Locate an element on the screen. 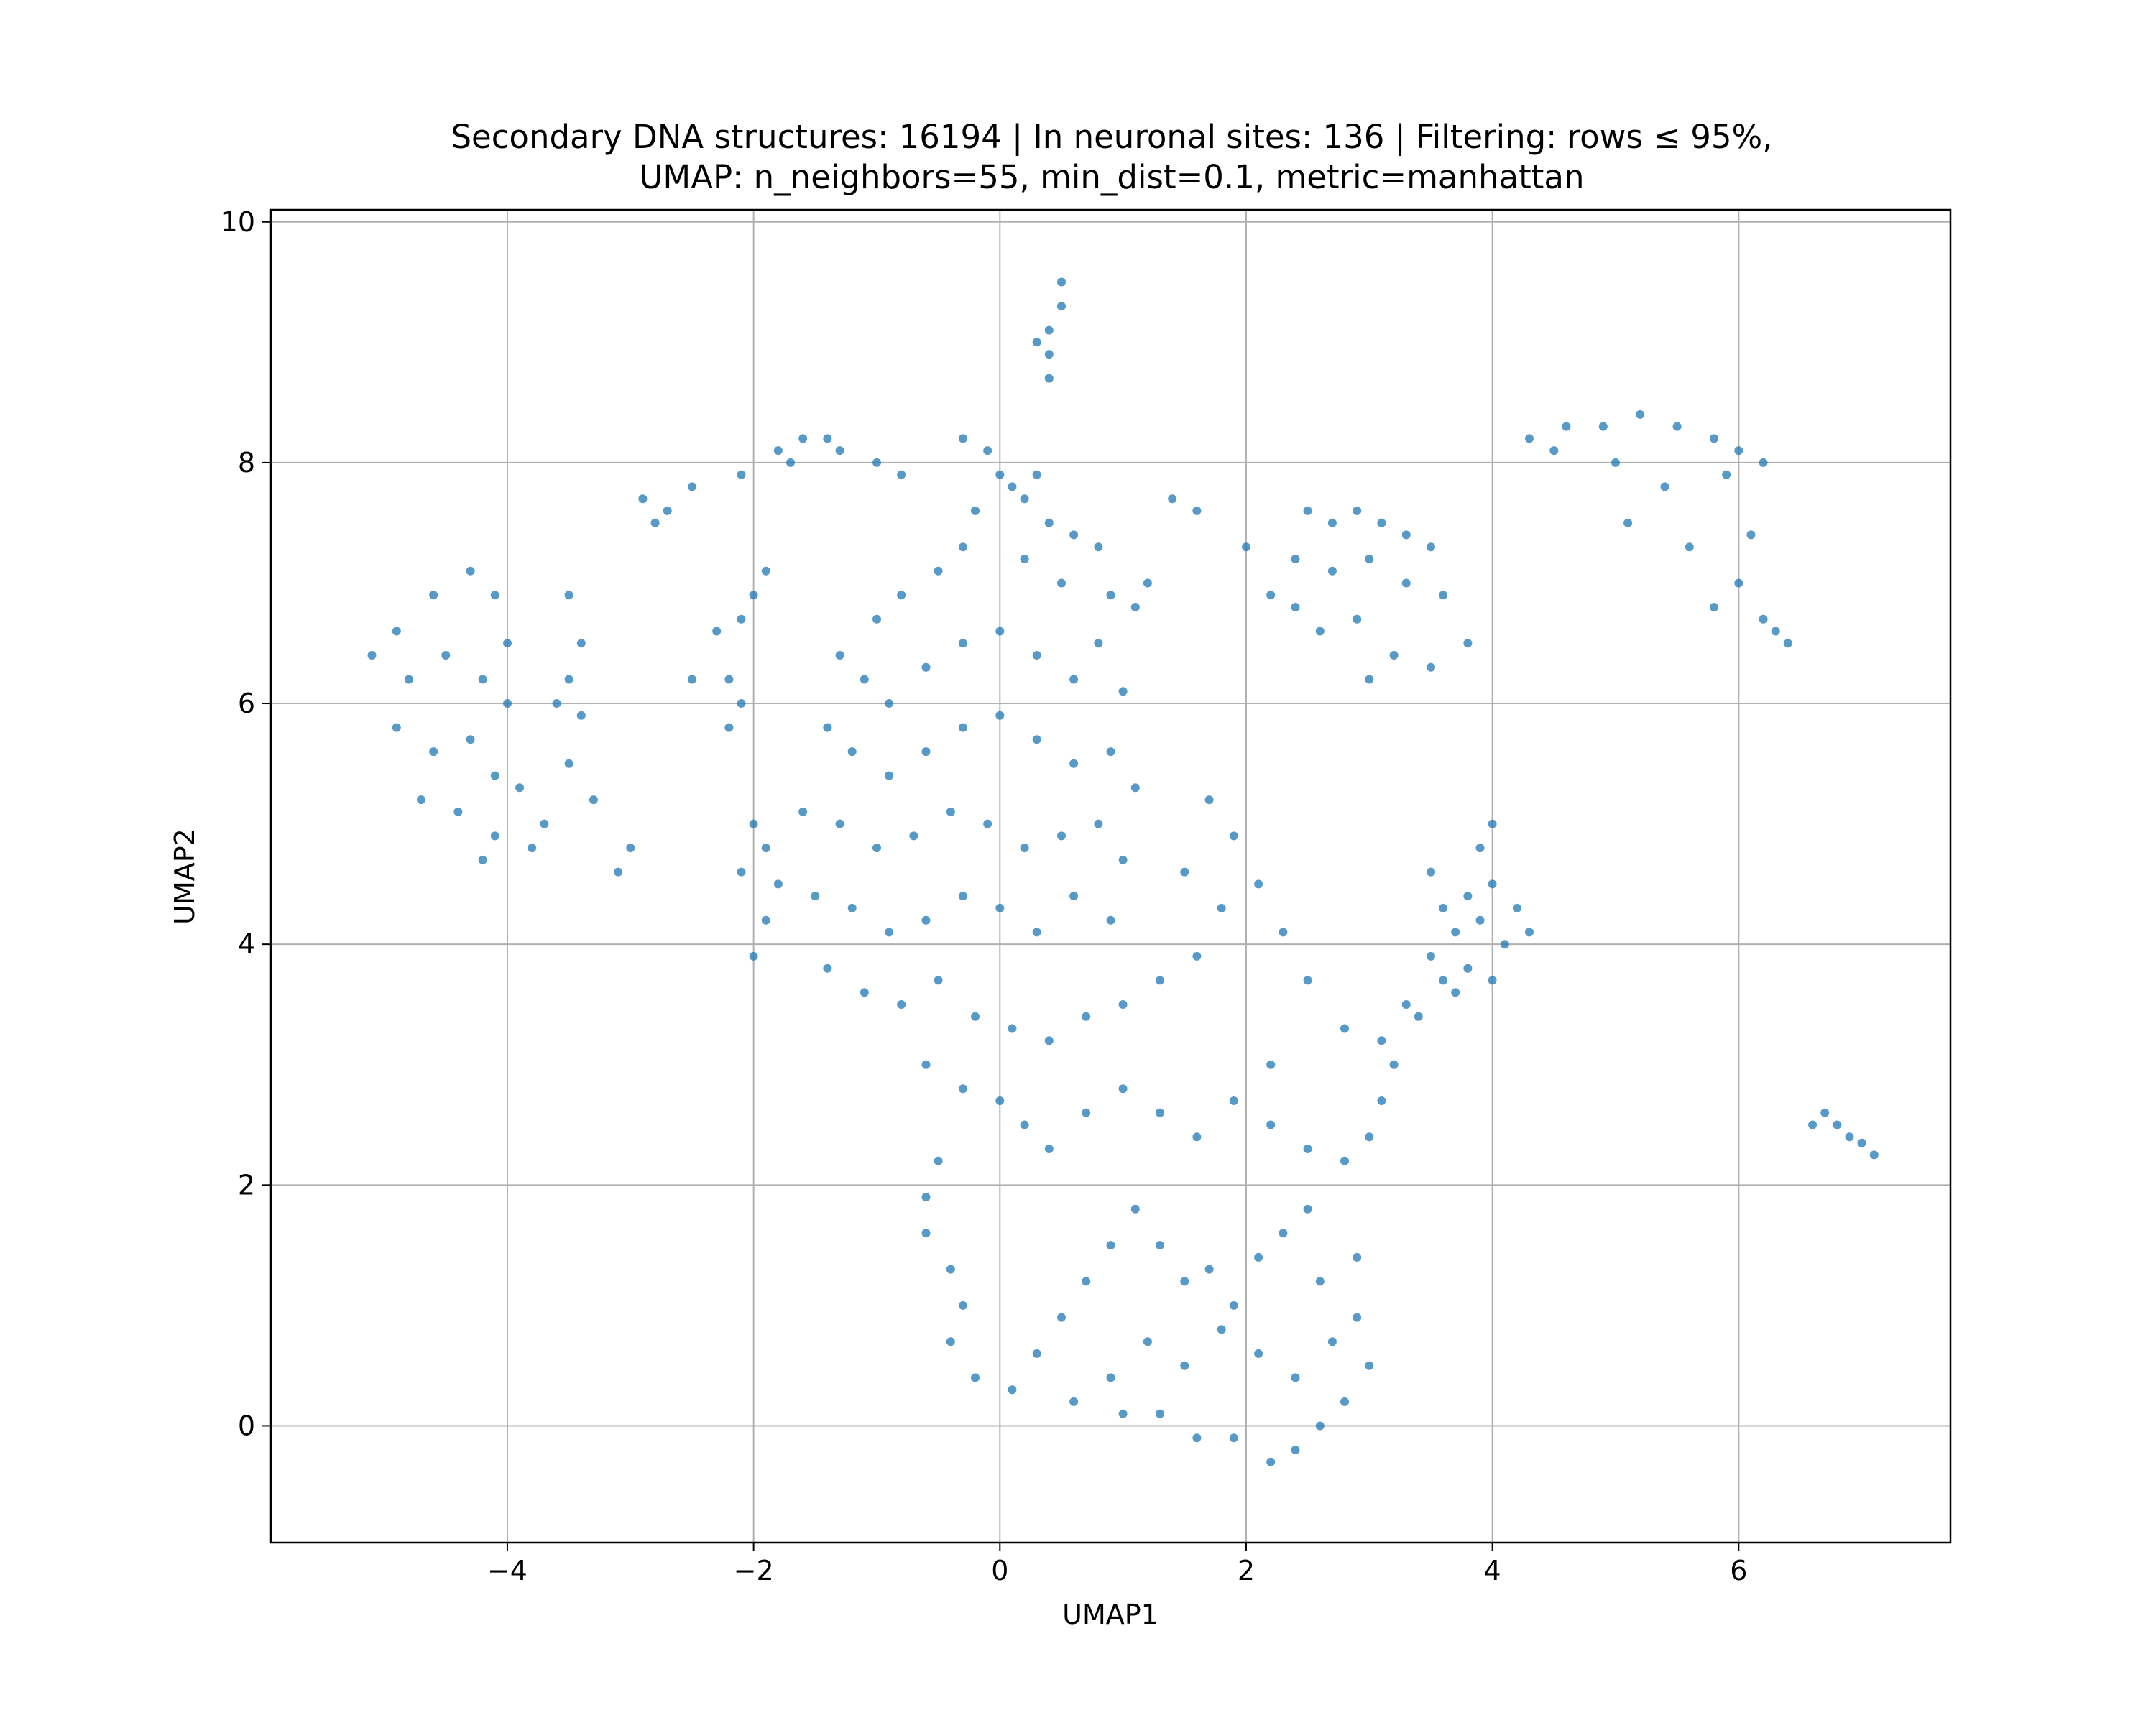 The image size is (2156, 1728). x-tick-label: −2 is located at coordinates (754, 1571).